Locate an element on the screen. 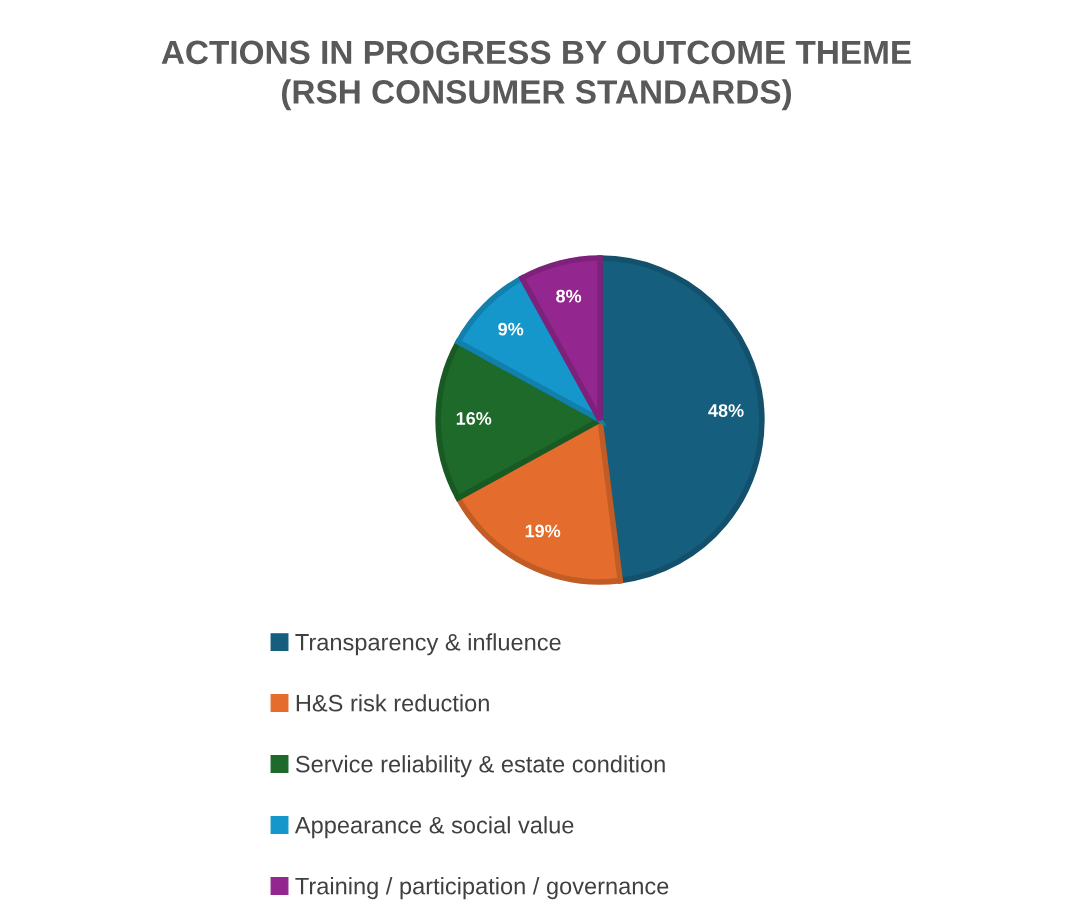 Image resolution: width=1073 pixels, height=923 pixels. data-label: 48% is located at coordinates (726, 410).